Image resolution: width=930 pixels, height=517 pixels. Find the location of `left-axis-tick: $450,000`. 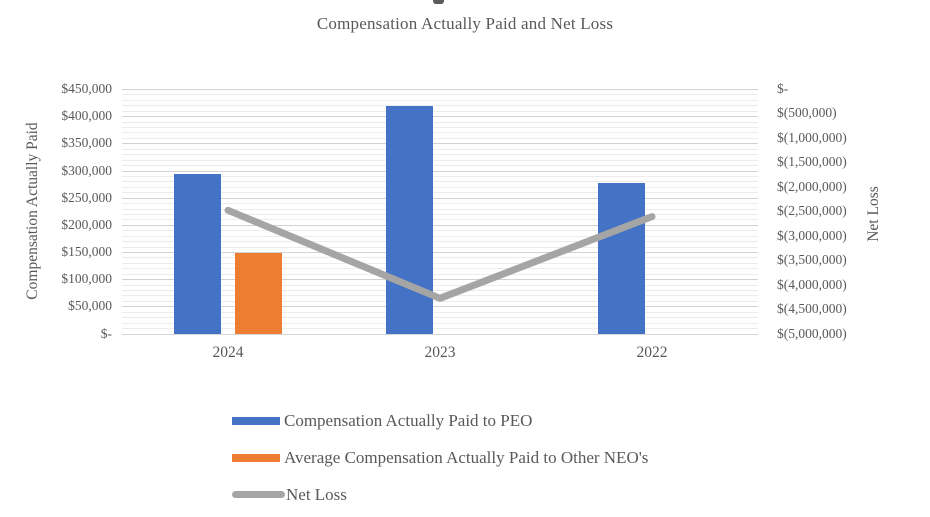

left-axis-tick: $450,000 is located at coordinates (86, 88).